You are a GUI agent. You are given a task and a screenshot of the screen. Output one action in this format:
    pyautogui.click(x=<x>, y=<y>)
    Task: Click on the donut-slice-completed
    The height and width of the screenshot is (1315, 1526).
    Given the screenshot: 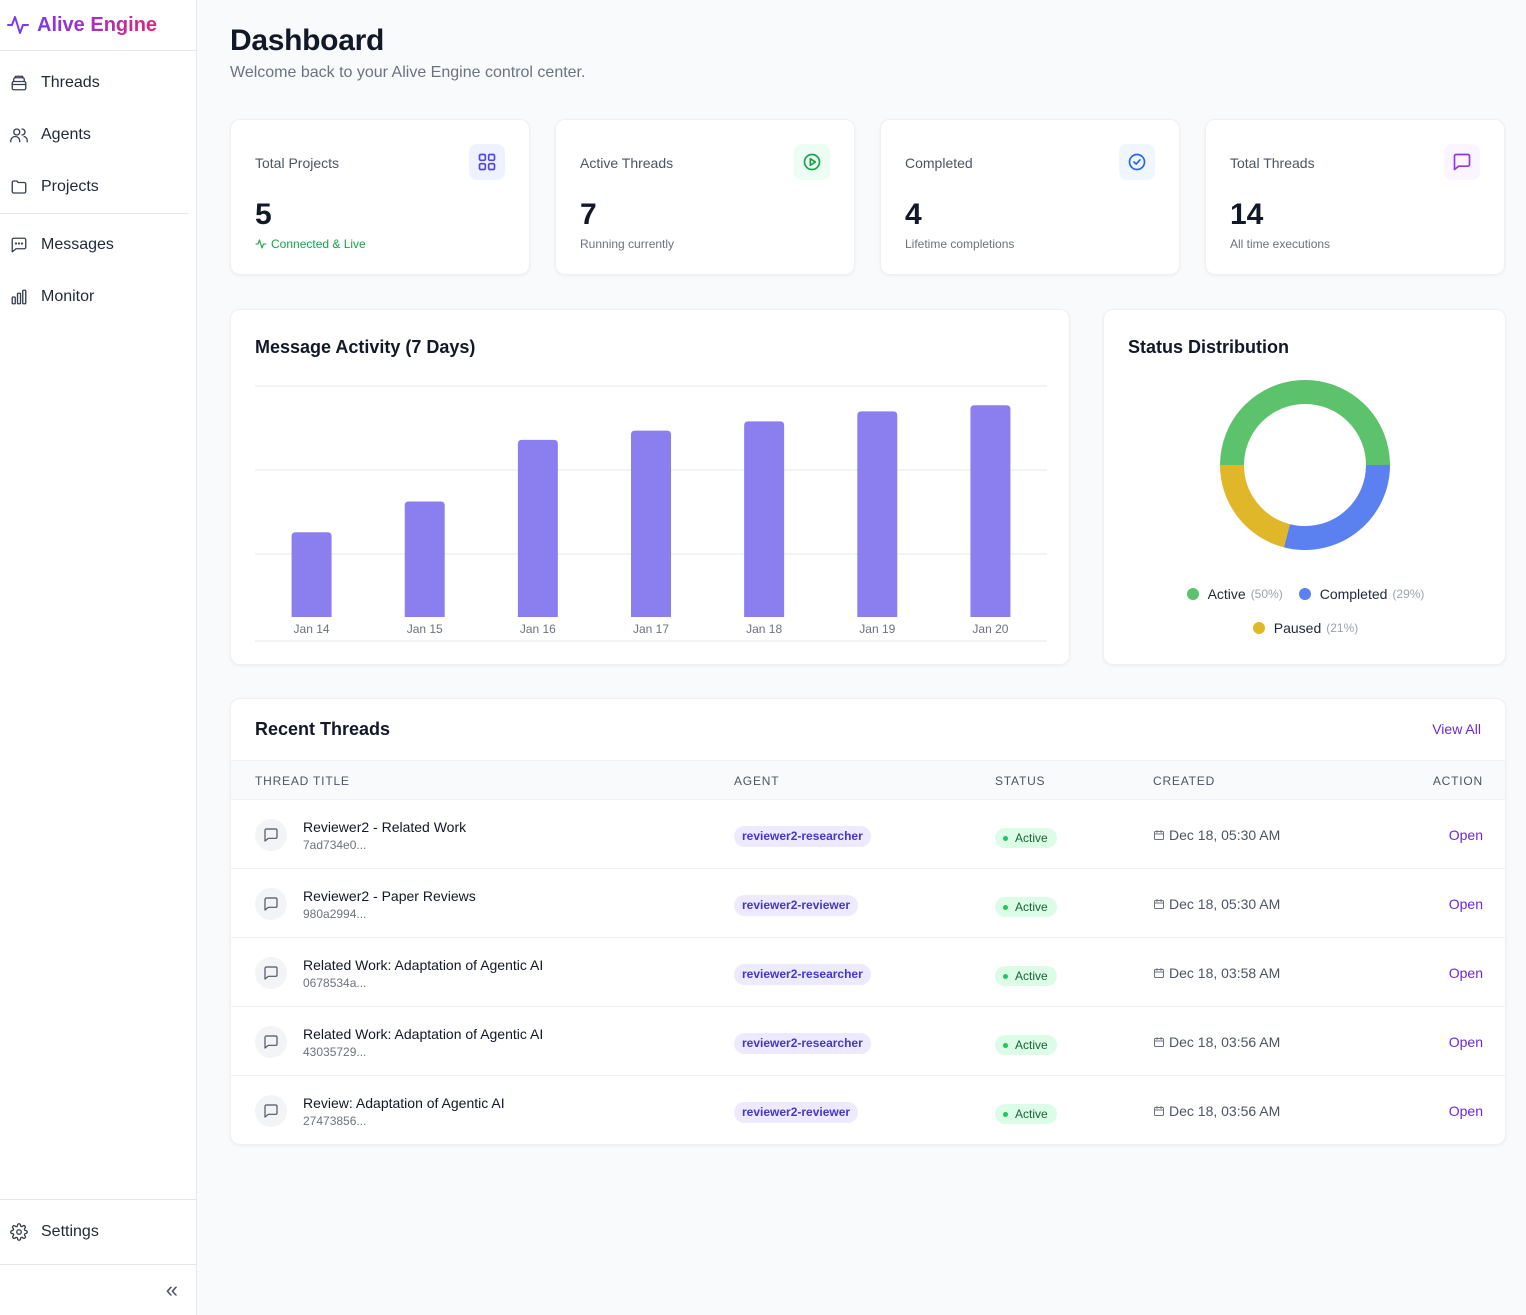 What is the action you would take?
    pyautogui.click(x=1336, y=507)
    